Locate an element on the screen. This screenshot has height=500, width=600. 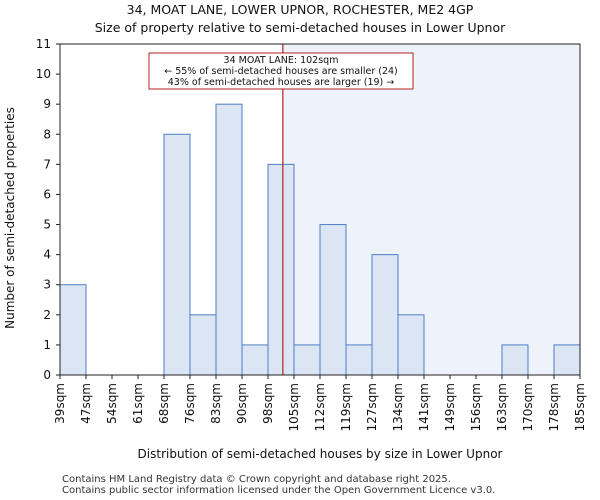
x-tick-label: 47sqm is located at coordinates (86, 403).